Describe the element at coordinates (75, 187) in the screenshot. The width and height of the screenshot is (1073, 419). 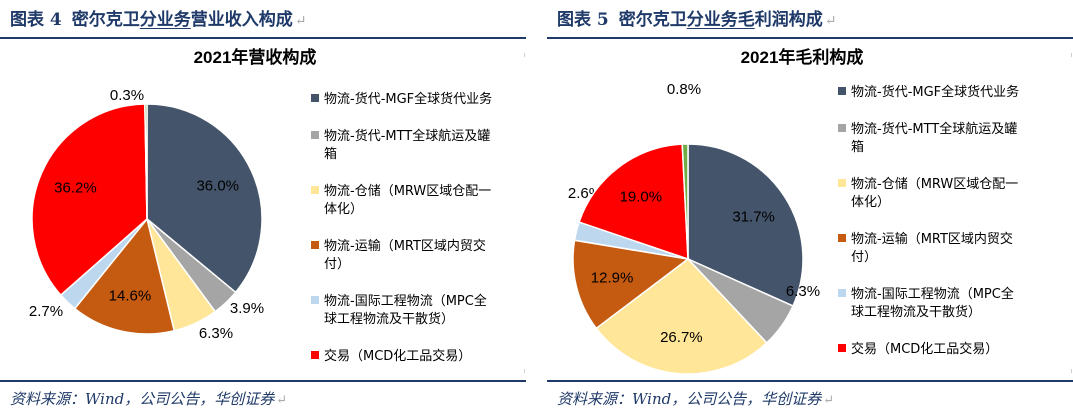
I see `slice-value-label: 36.2%` at that location.